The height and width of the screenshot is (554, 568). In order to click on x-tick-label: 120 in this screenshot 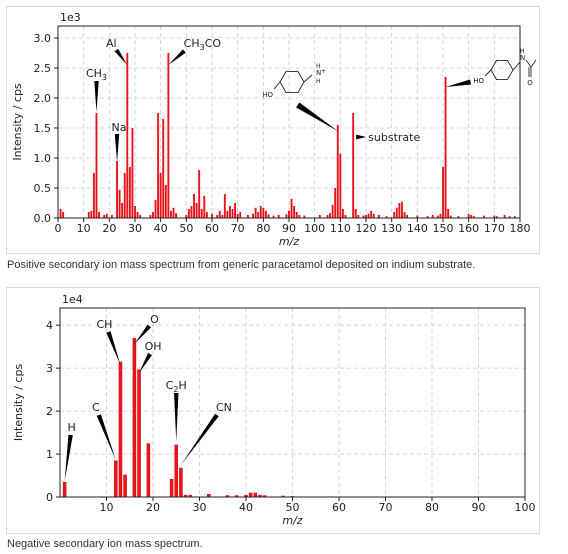, I will do `click(366, 228)`.